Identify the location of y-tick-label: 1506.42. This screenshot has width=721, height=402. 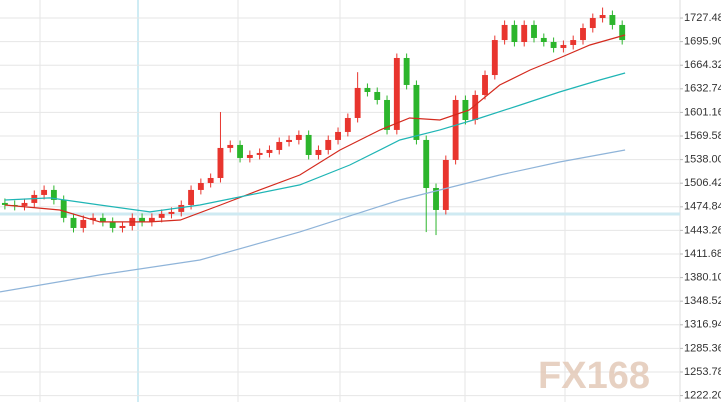
(702, 183).